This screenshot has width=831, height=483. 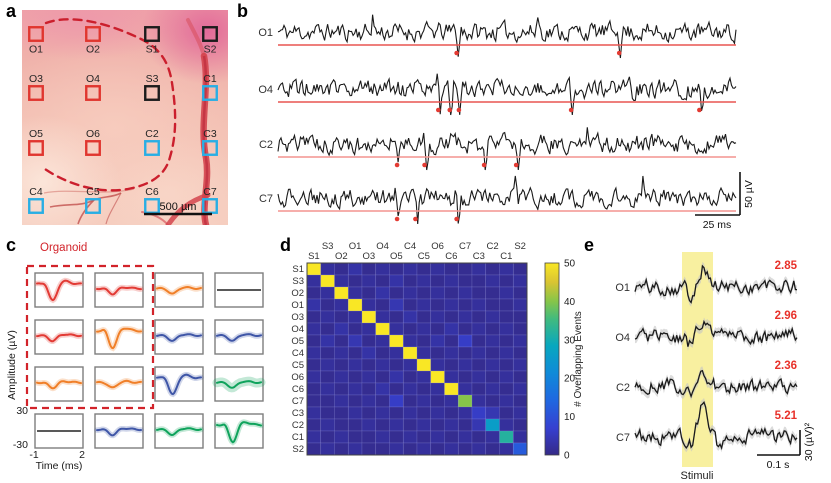 I want to click on panel-c-letter: c, so click(x=11, y=245).